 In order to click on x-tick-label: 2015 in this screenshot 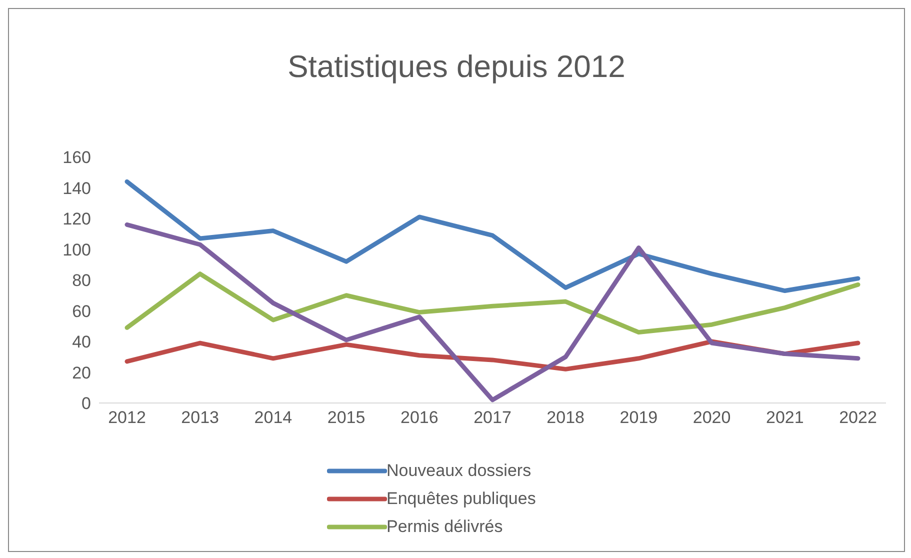, I will do `click(346, 418)`.